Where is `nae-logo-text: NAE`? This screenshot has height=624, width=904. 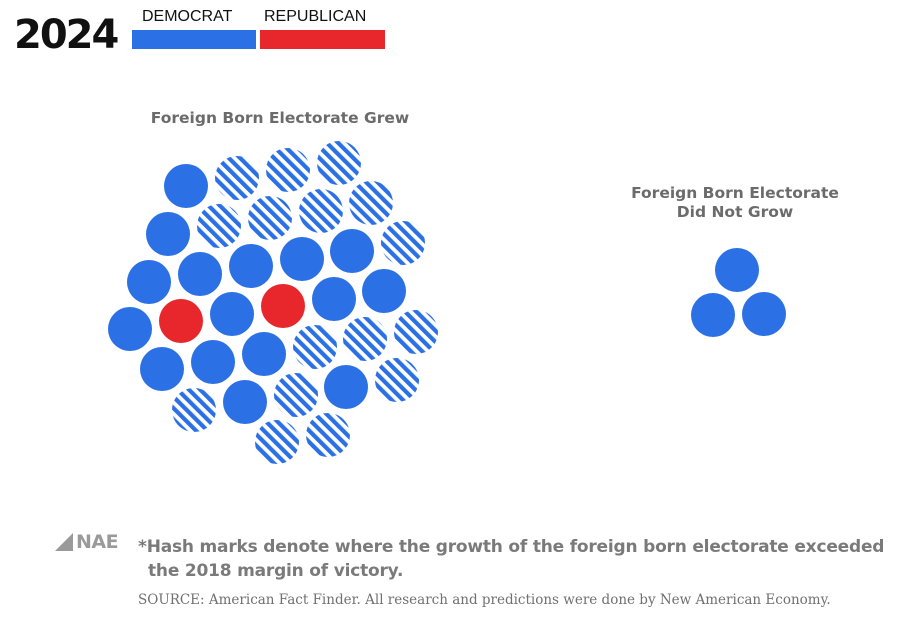 nae-logo-text: NAE is located at coordinates (97, 542).